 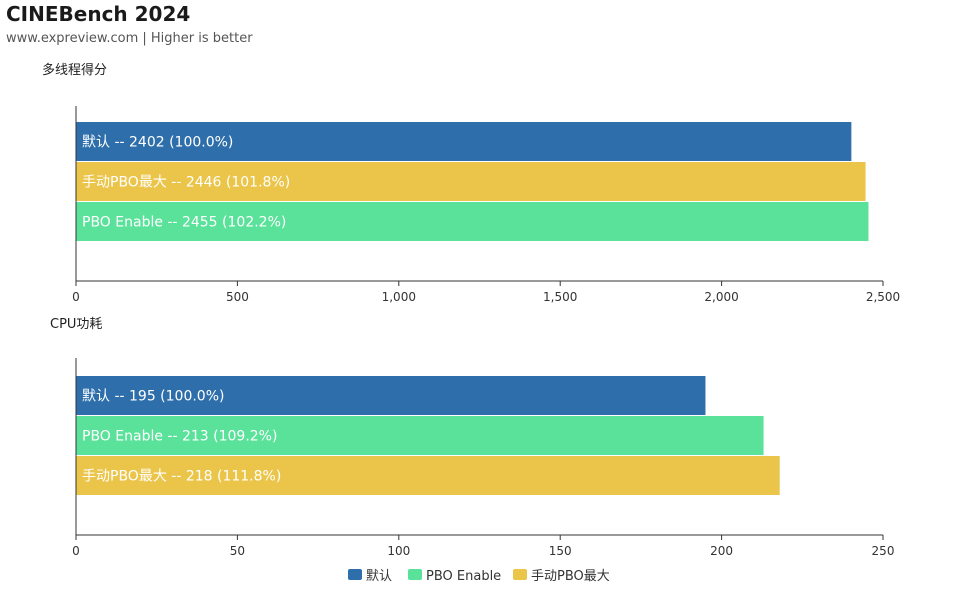 I want to click on panel-title: 多线程得分, so click(x=74, y=70).